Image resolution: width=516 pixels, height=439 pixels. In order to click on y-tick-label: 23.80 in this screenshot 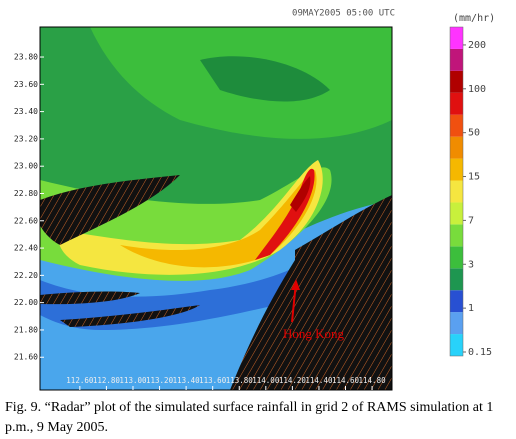, I will do `click(26, 57)`.